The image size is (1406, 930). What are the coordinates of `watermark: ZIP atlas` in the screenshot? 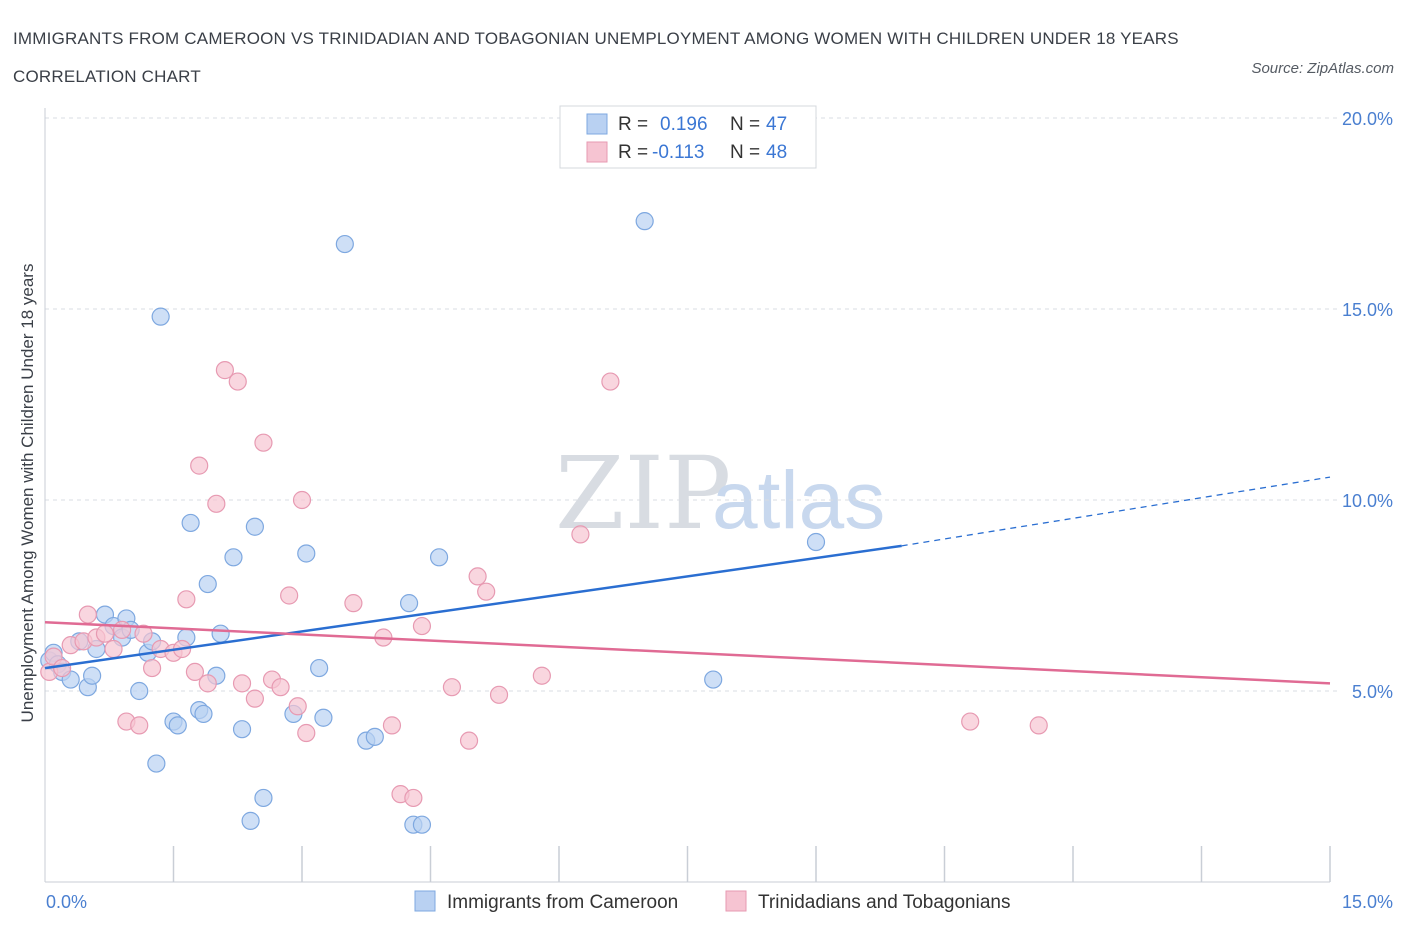 It's located at (720, 493).